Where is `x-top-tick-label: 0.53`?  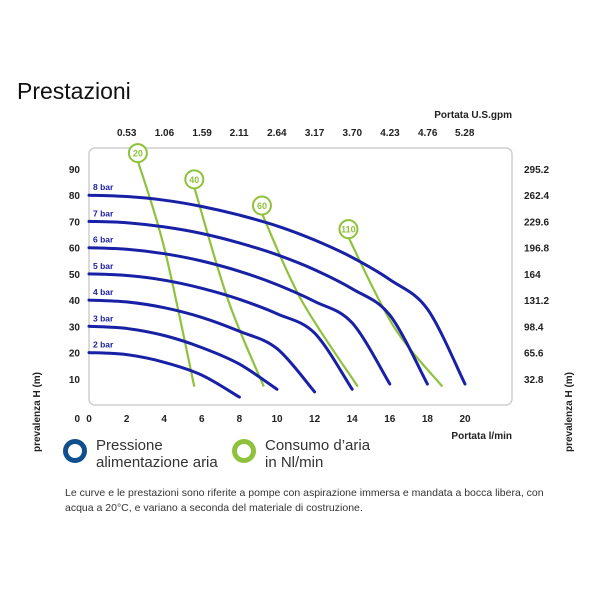 x-top-tick-label: 0.53 is located at coordinates (127, 133).